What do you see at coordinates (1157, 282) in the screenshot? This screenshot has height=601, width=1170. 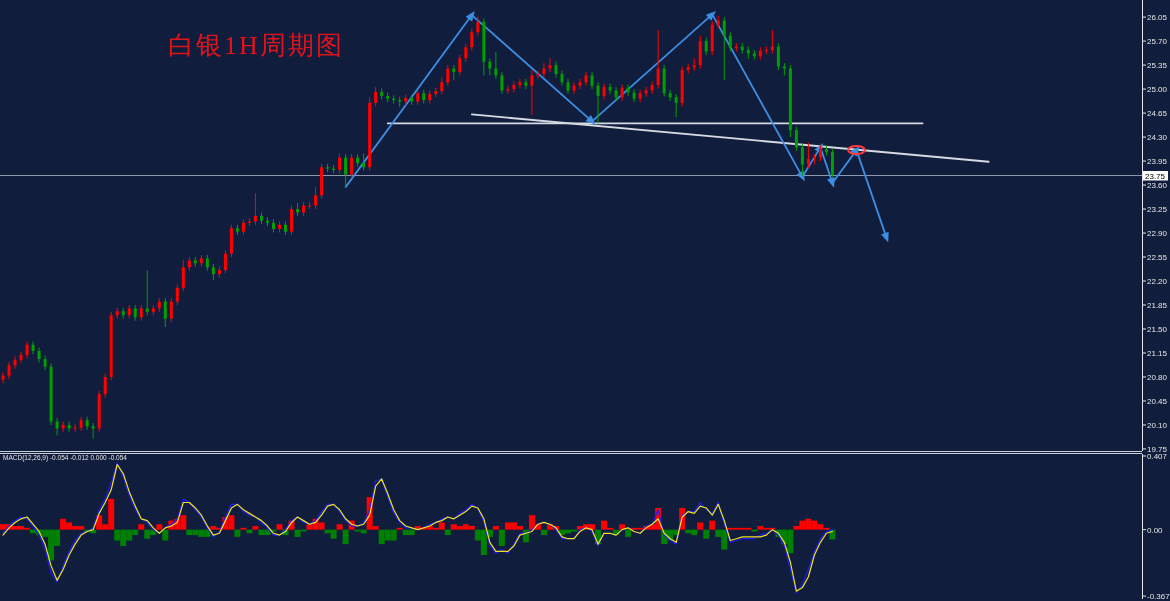 I see `y-tick-label: 22.20` at bounding box center [1157, 282].